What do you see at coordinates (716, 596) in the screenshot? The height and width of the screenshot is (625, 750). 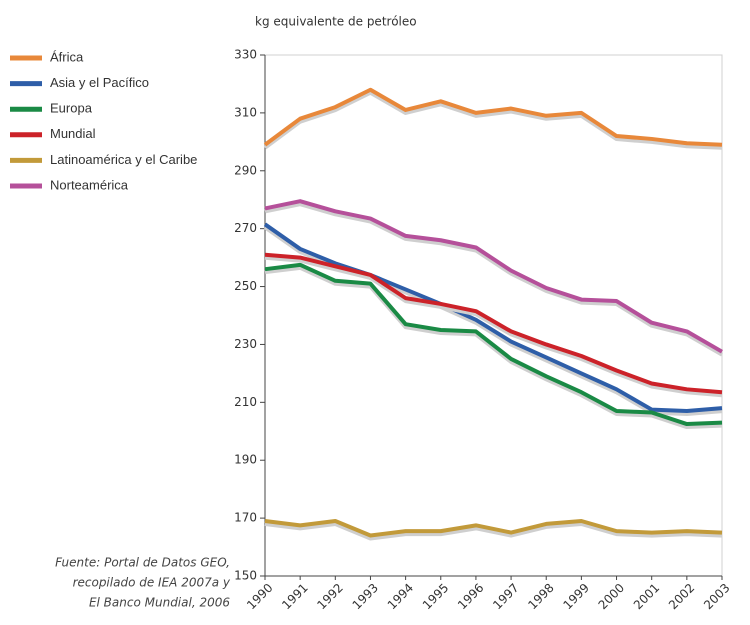 I see `x-tick-label: 2003` at bounding box center [716, 596].